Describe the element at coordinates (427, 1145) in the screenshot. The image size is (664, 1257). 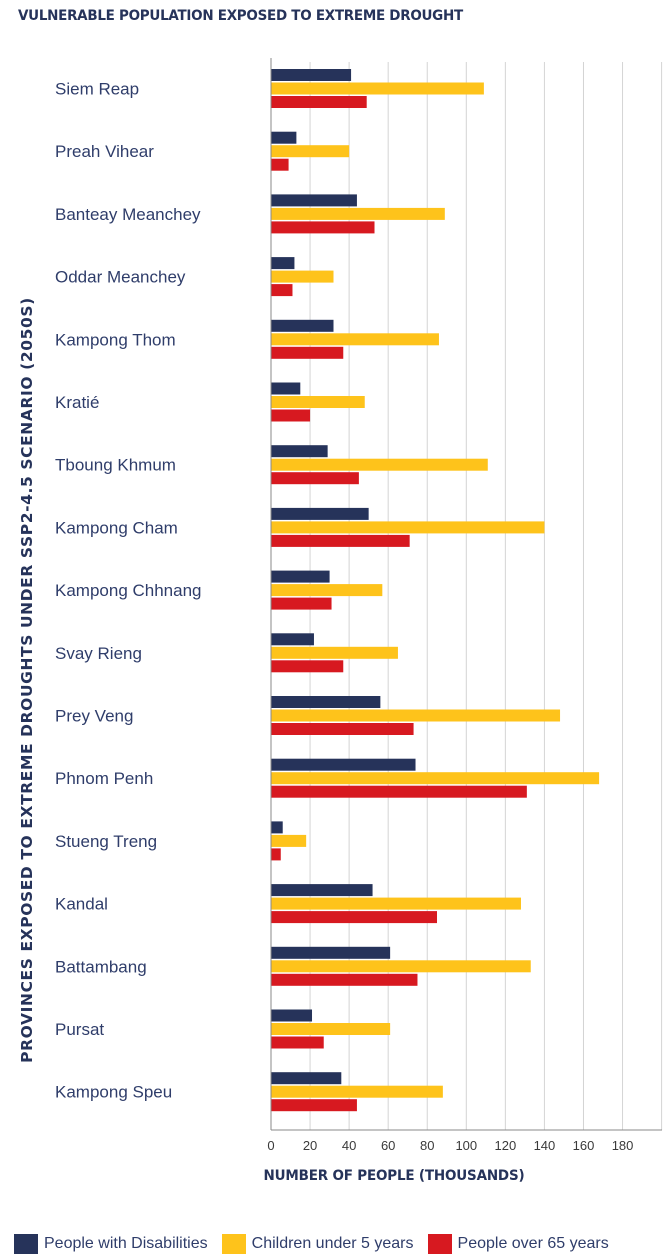
I see `x-tick-label: 80` at that location.